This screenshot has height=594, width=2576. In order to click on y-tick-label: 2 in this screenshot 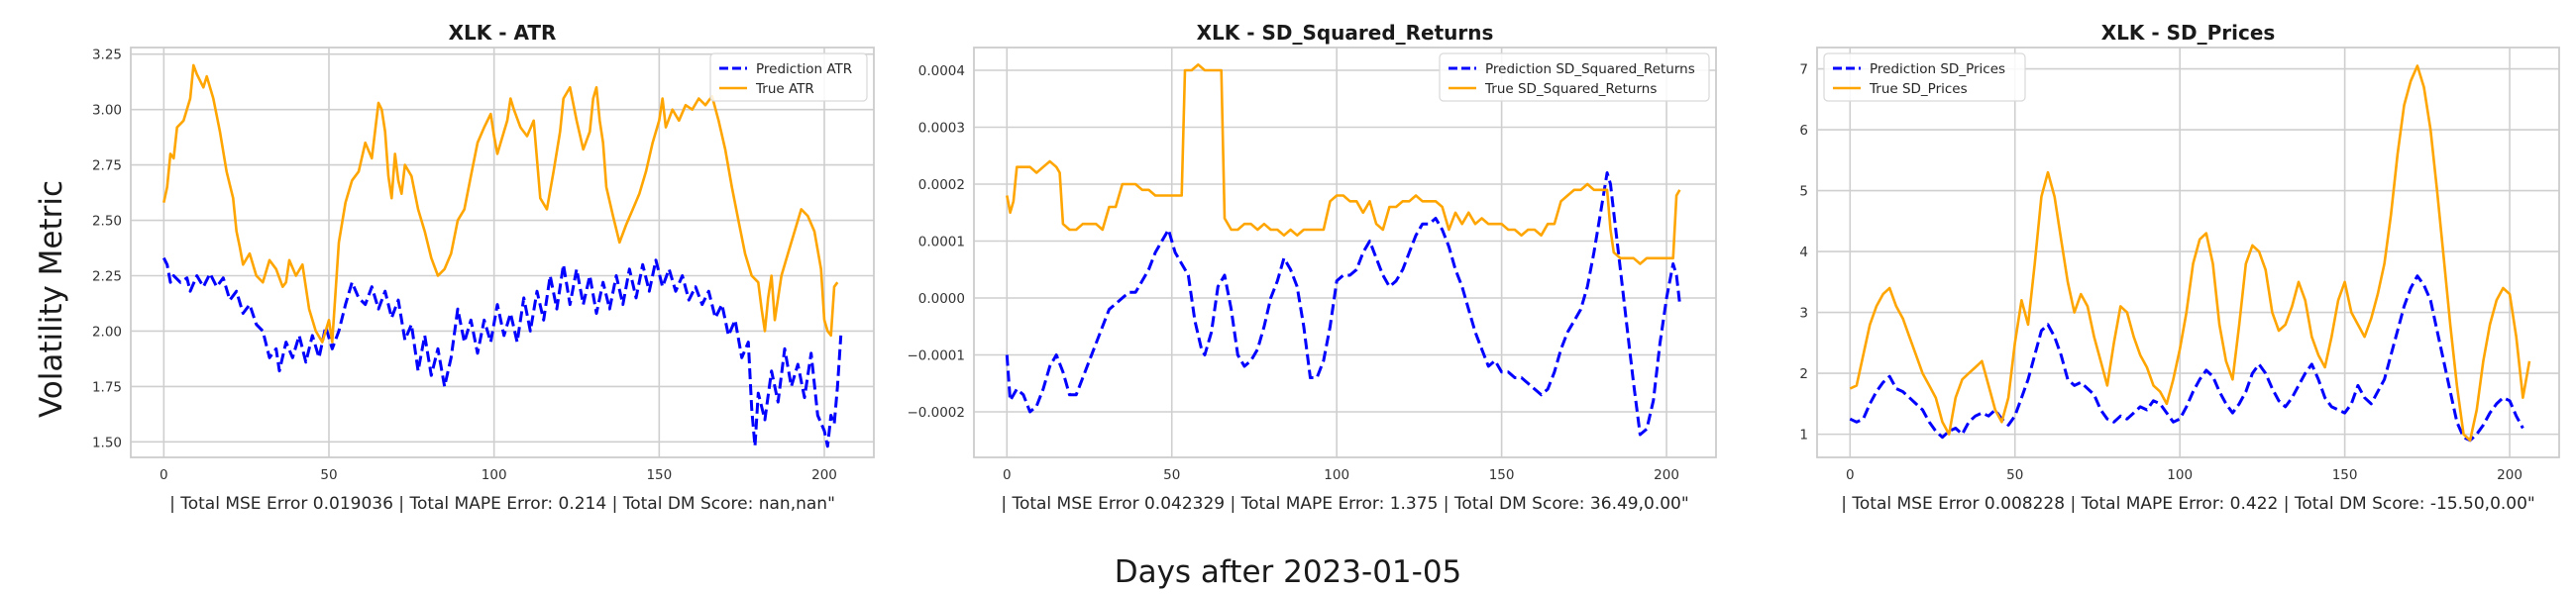, I will do `click(1804, 374)`.